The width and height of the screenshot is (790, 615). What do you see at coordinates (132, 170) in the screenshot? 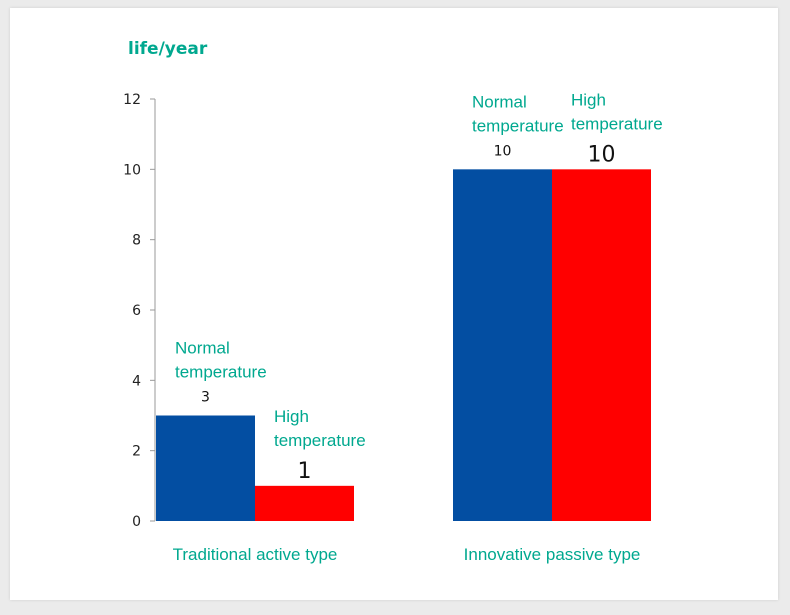
I see `y-tick-label-10: 10` at bounding box center [132, 170].